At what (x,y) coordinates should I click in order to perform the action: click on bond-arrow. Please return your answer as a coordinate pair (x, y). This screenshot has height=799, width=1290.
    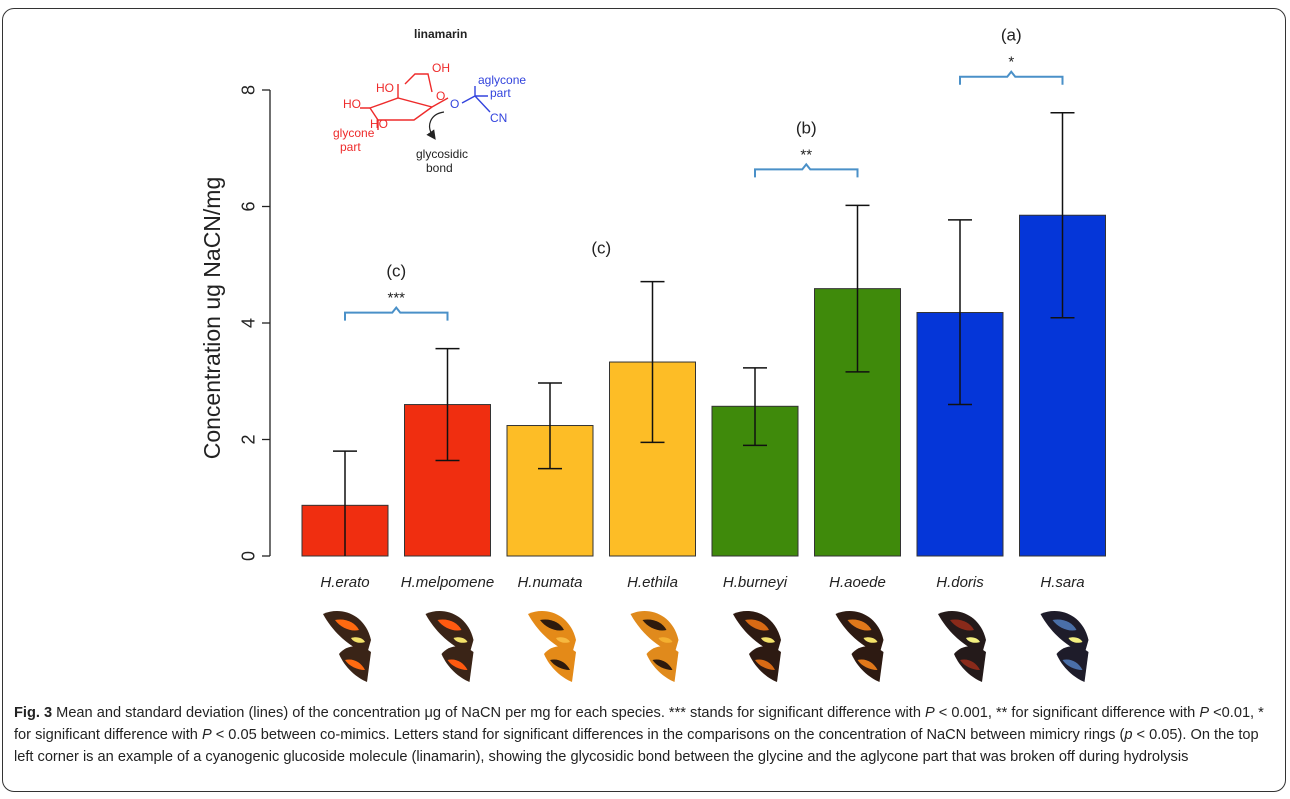
    Looking at the image, I should click on (435, 125).